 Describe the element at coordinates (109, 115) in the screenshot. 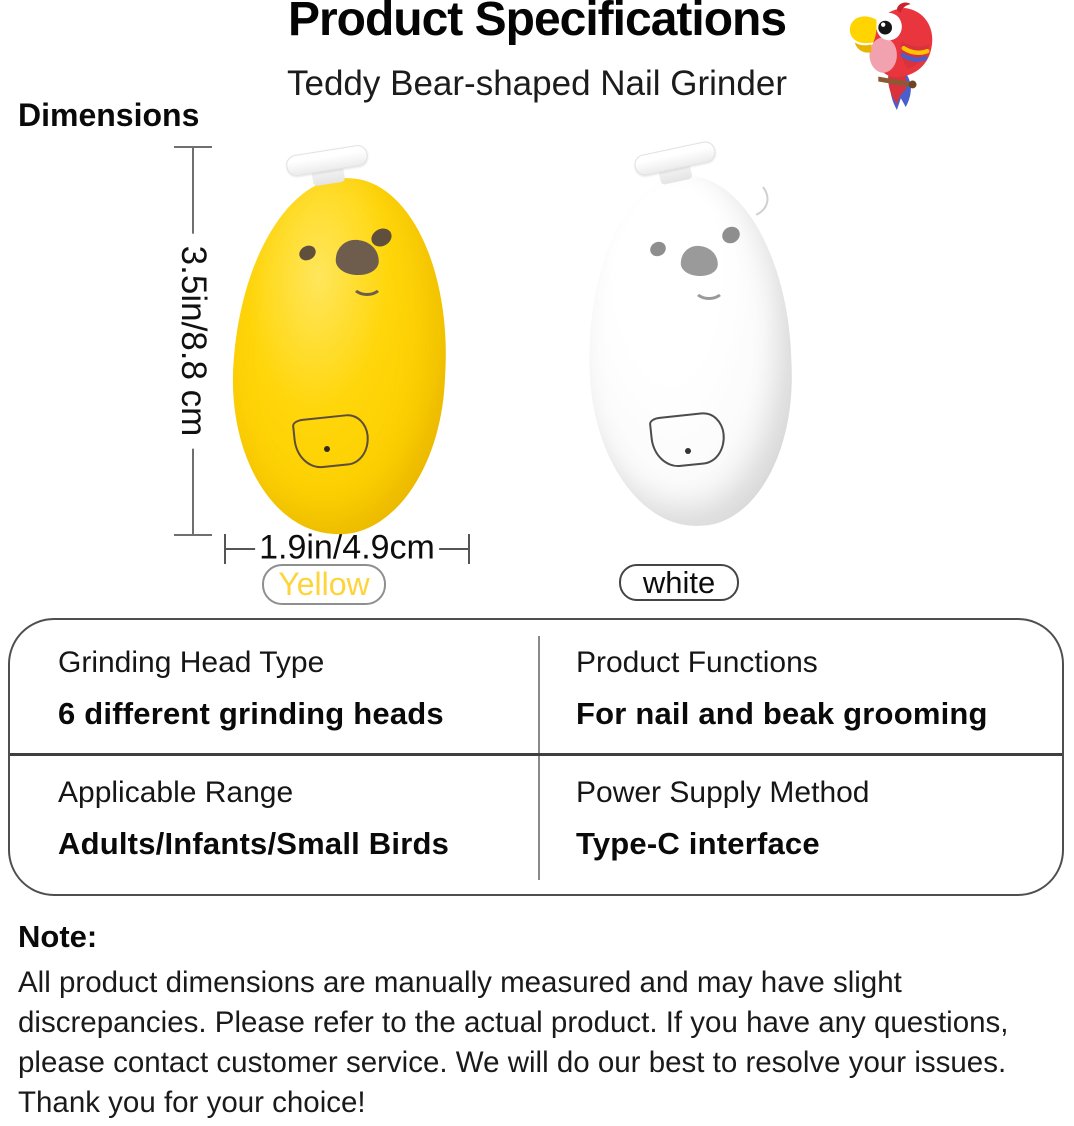

I see `dimensions-heading: Dimensions` at that location.